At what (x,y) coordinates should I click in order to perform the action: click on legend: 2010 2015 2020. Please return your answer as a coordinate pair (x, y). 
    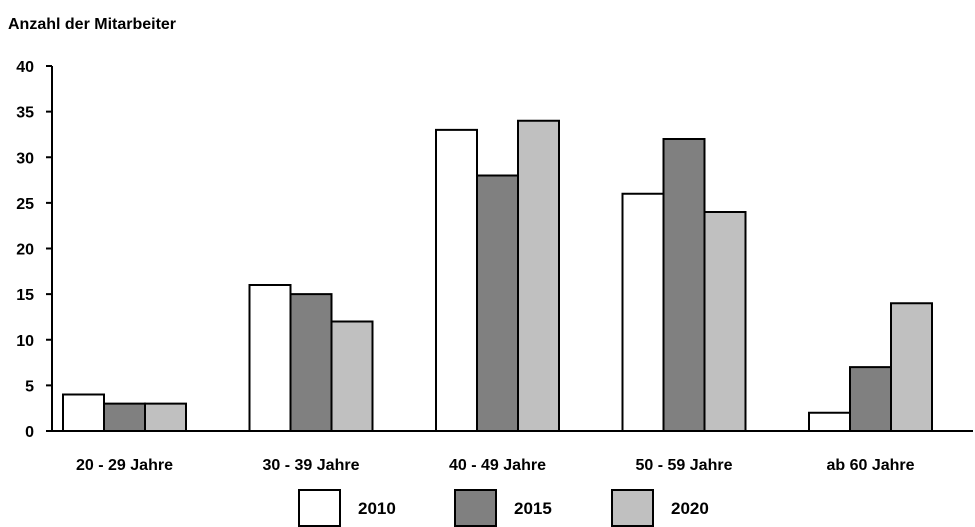
    Looking at the image, I should click on (503, 508).